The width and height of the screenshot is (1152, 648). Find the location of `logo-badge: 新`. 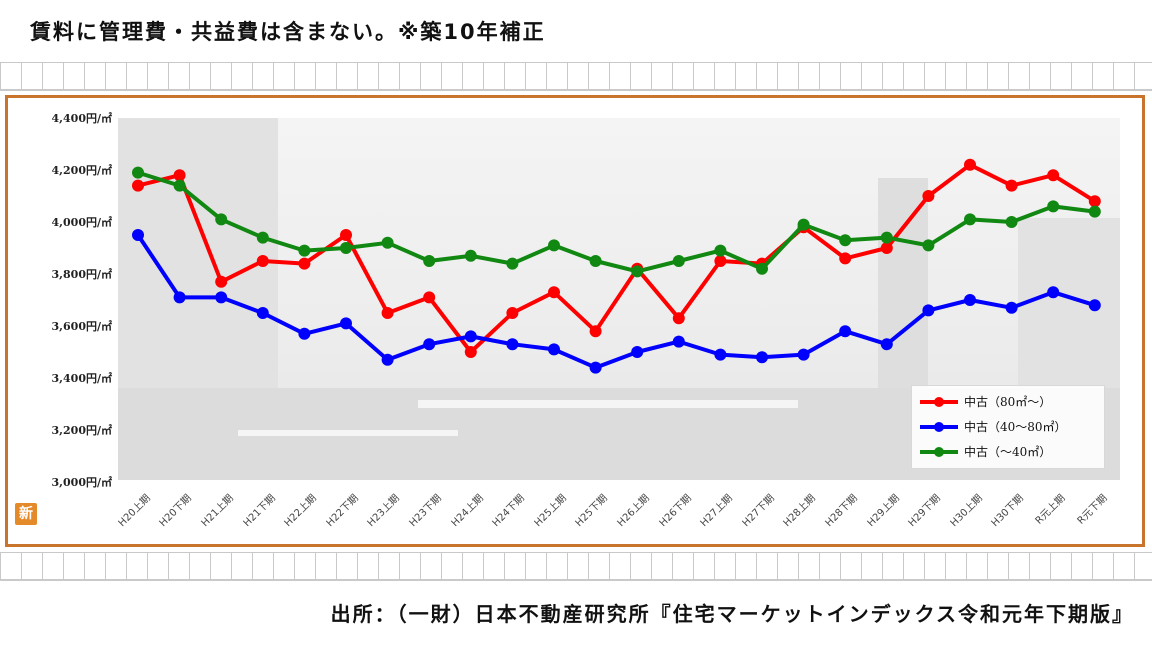

logo-badge: 新 is located at coordinates (26, 514).